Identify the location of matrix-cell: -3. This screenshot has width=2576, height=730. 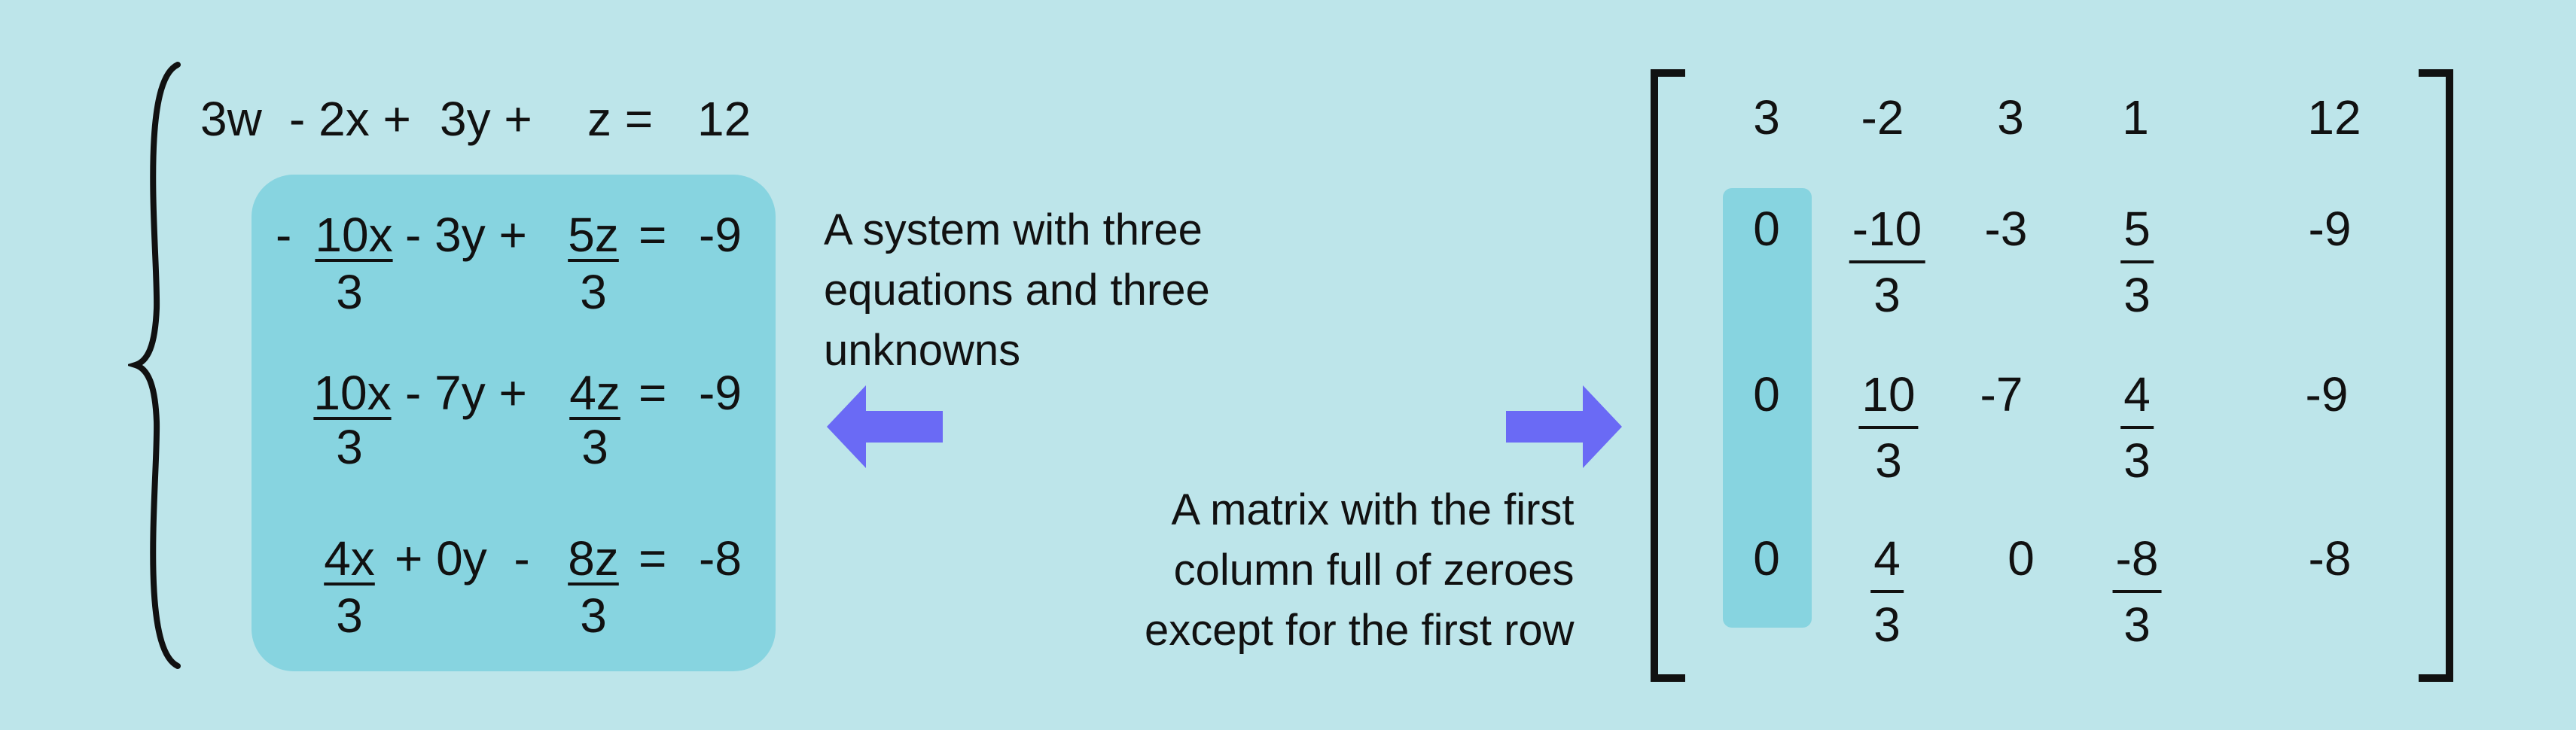
(2006, 229).